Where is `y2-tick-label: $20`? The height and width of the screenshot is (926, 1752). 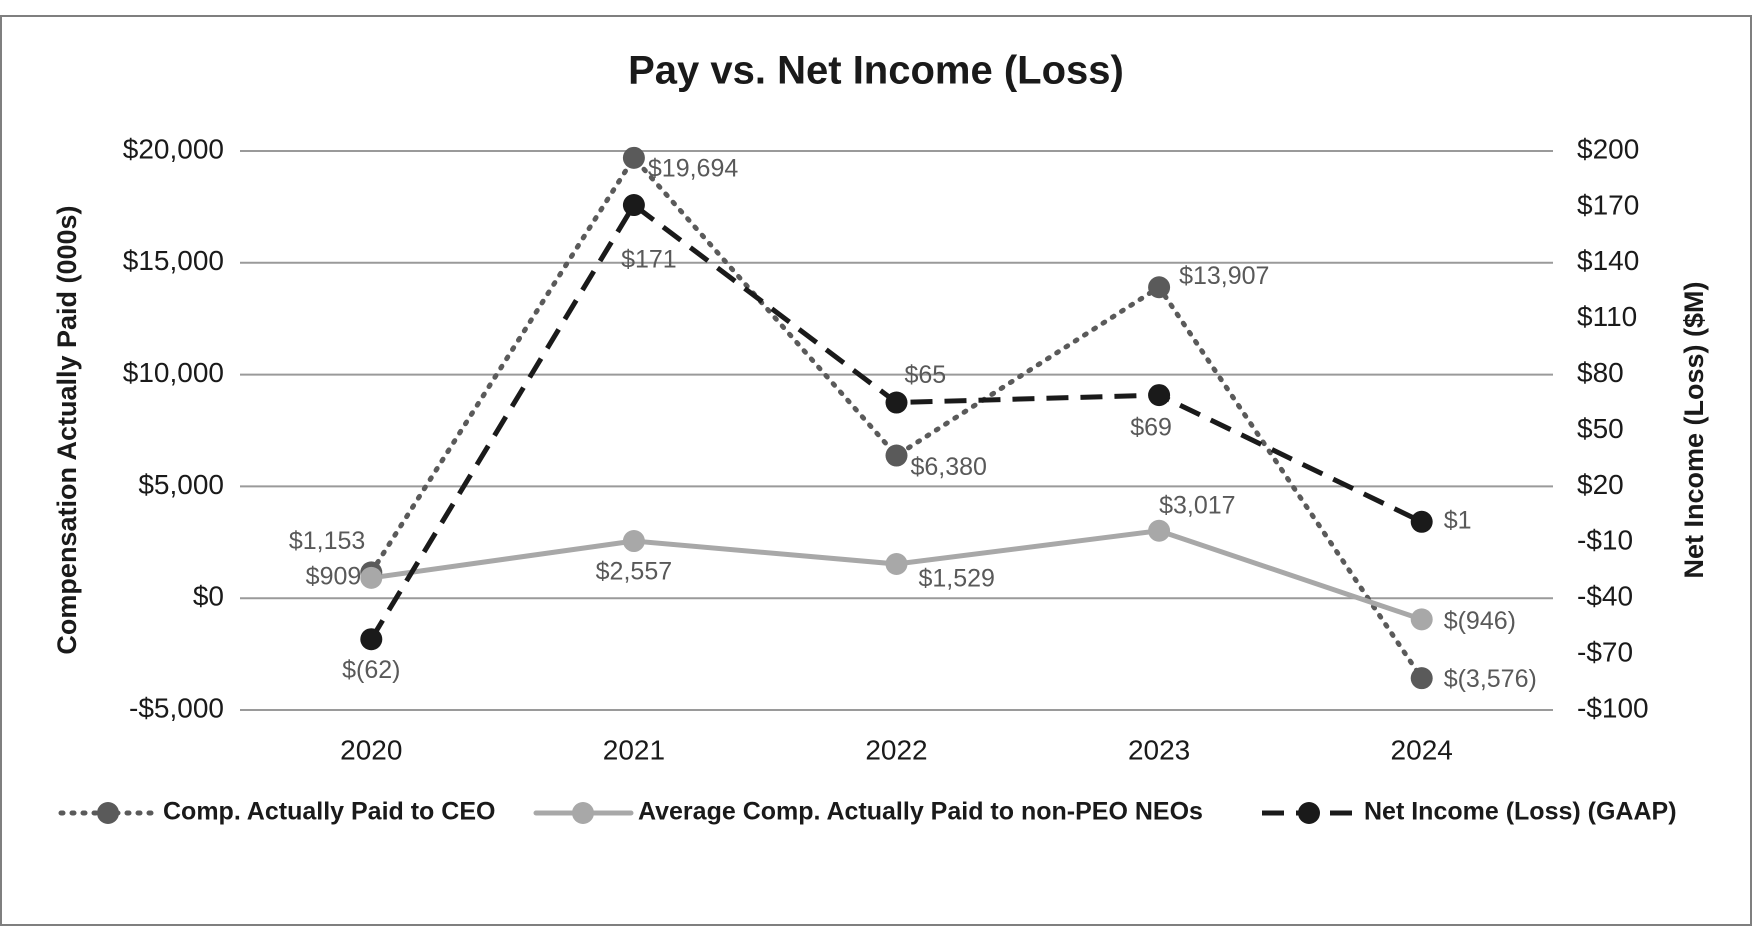 y2-tick-label: $20 is located at coordinates (1600, 484).